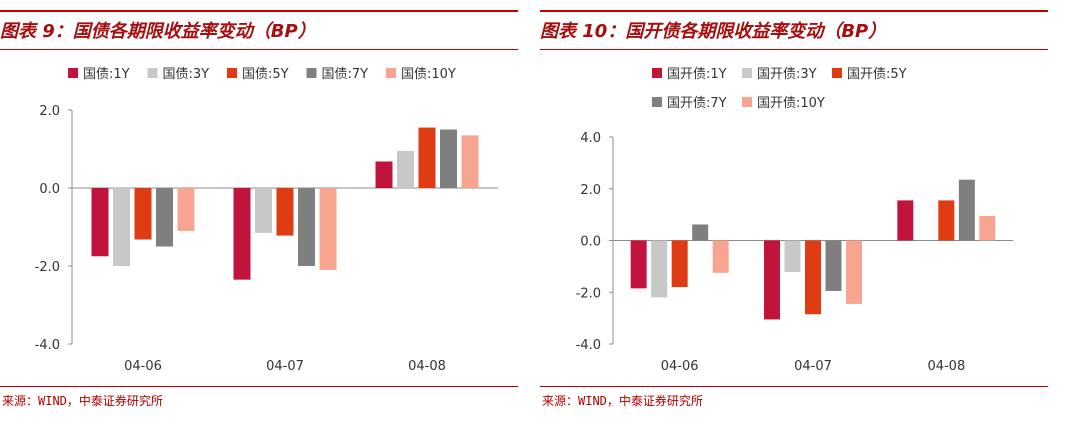 Image resolution: width=1080 pixels, height=425 pixels. What do you see at coordinates (713, 31) in the screenshot?
I see `chart-title: 图表 10：国开债各期限收益率变动（BP）` at bounding box center [713, 31].